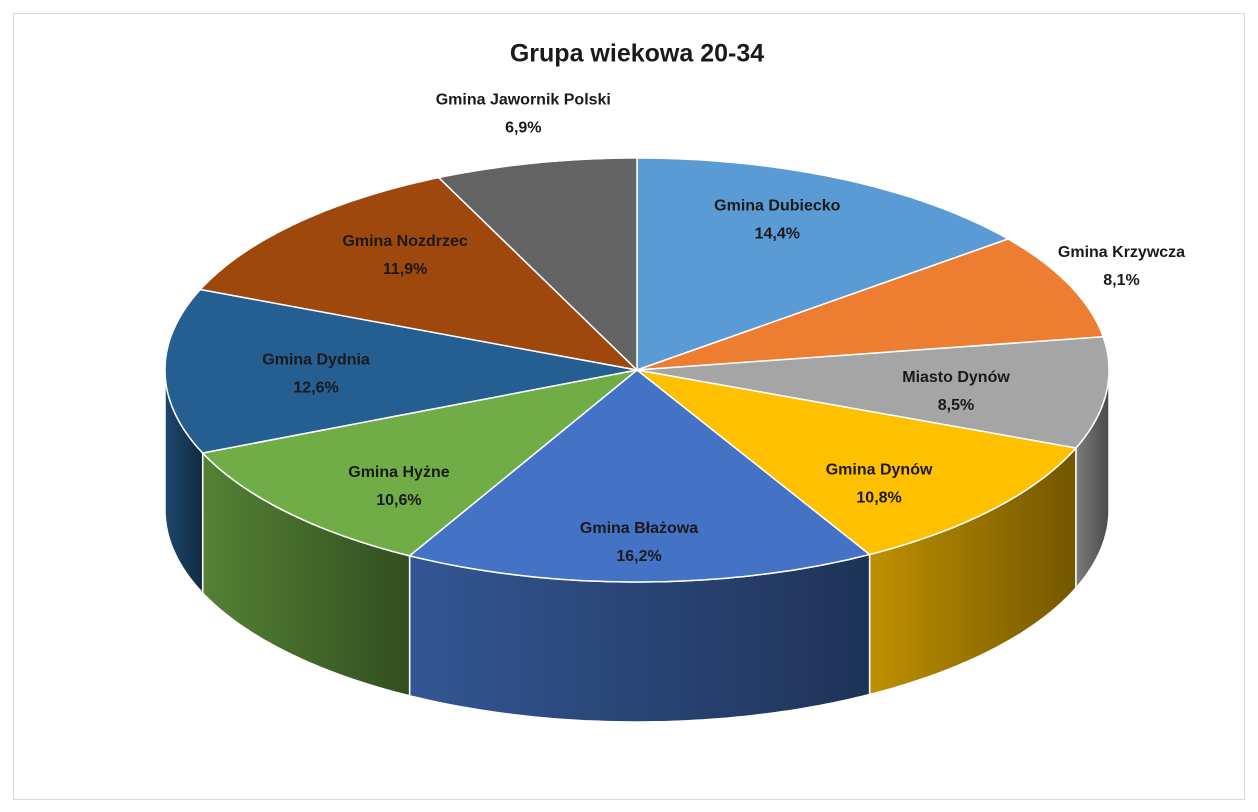 Image resolution: width=1258 pixels, height=812 pixels. What do you see at coordinates (405, 269) in the screenshot?
I see `value-label: 11,9%` at bounding box center [405, 269].